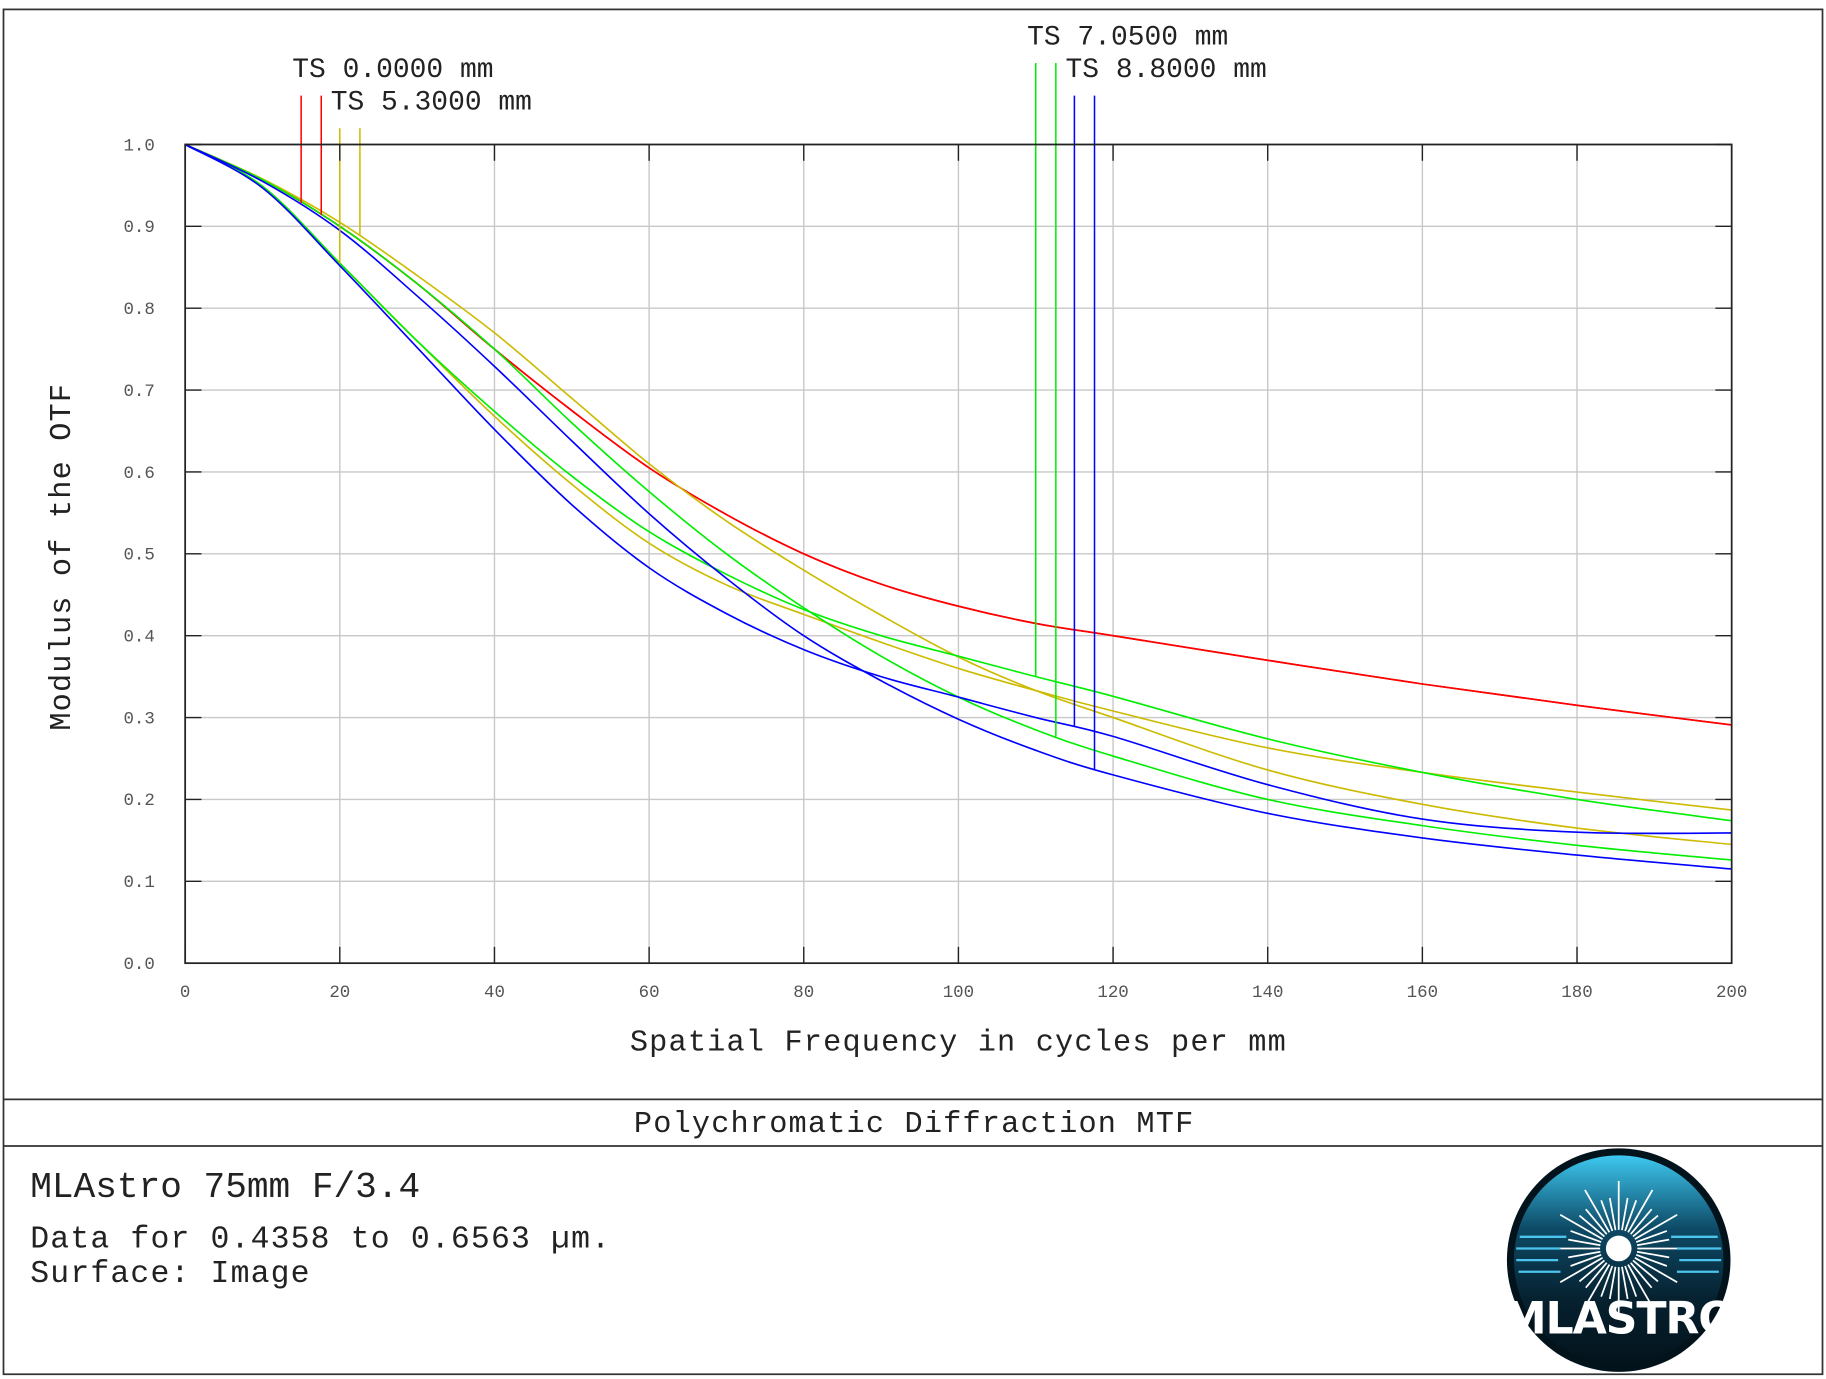 The width and height of the screenshot is (1826, 1379). I want to click on legend-label: TS 5.3000 mm, so click(431, 103).